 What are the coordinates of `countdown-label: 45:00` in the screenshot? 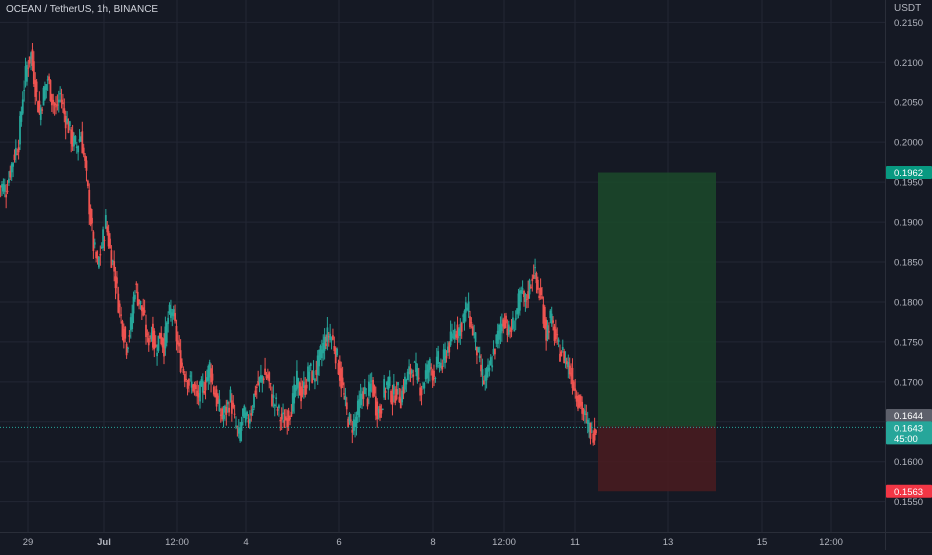 It's located at (906, 439).